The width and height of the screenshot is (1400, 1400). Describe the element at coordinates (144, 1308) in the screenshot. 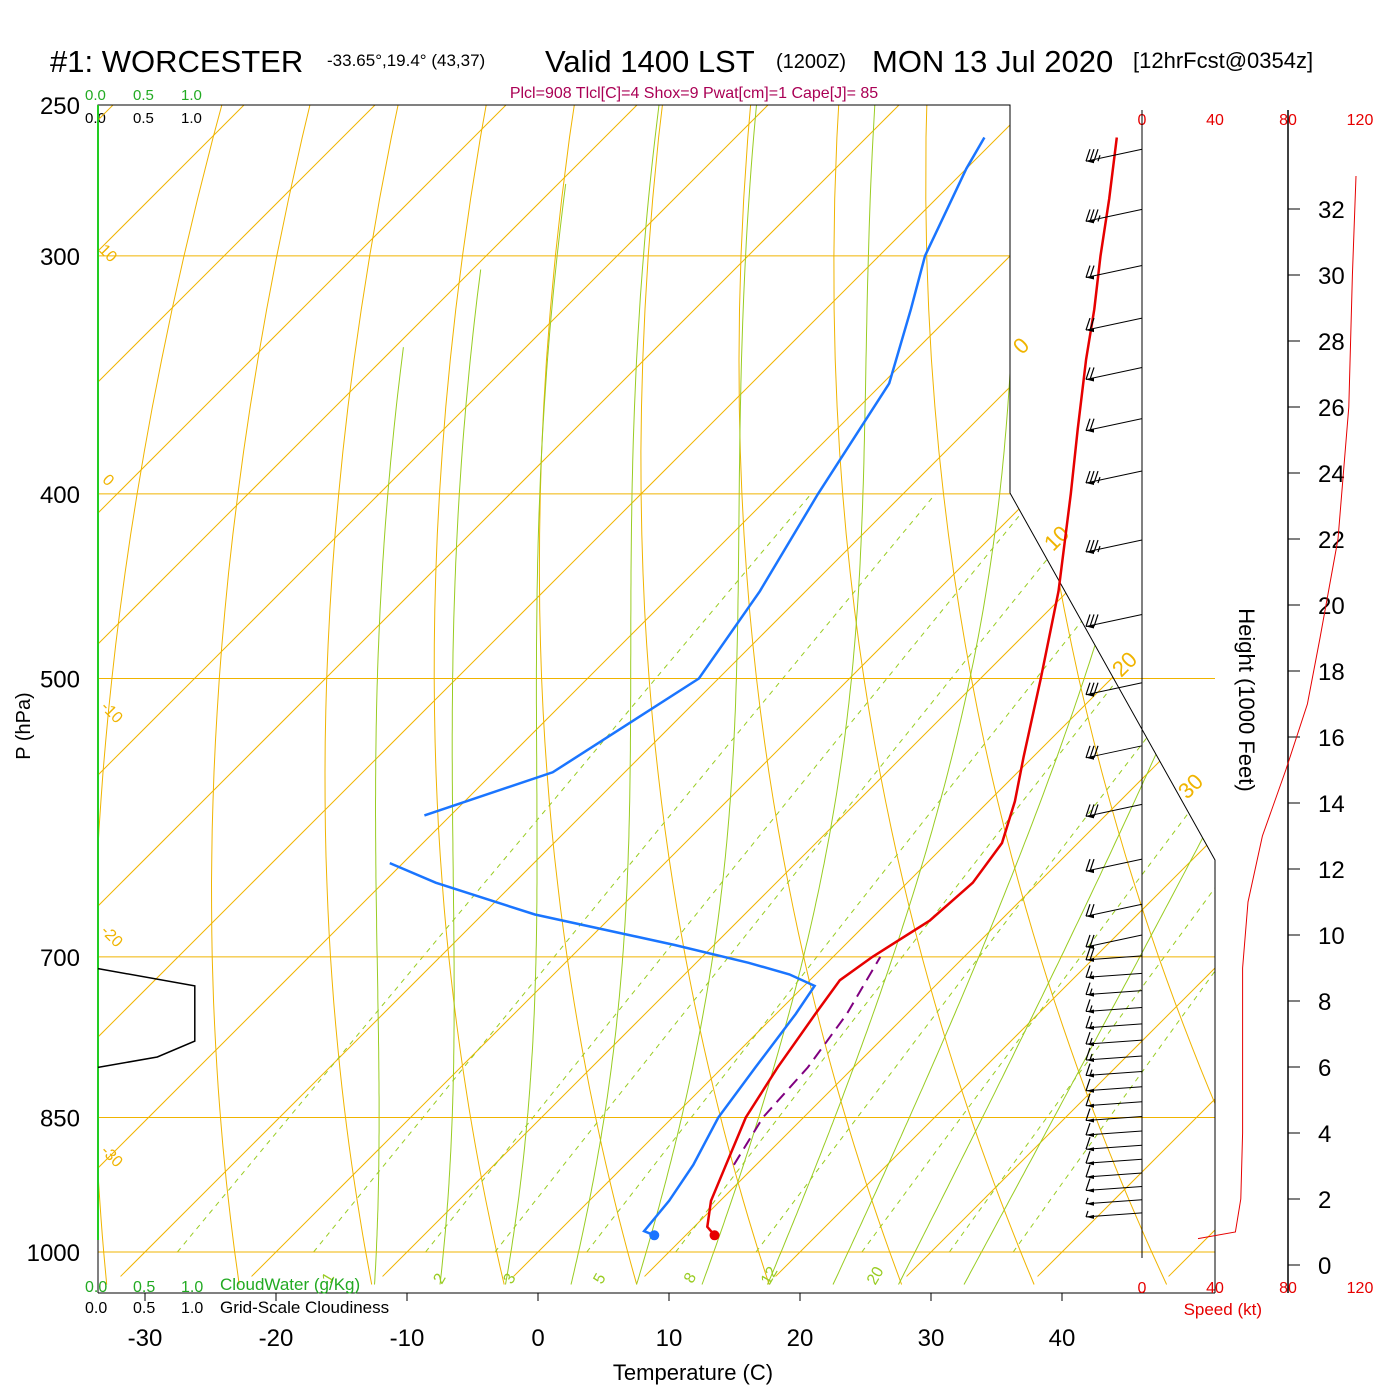

I see `bottom-black-1: 0.5` at that location.